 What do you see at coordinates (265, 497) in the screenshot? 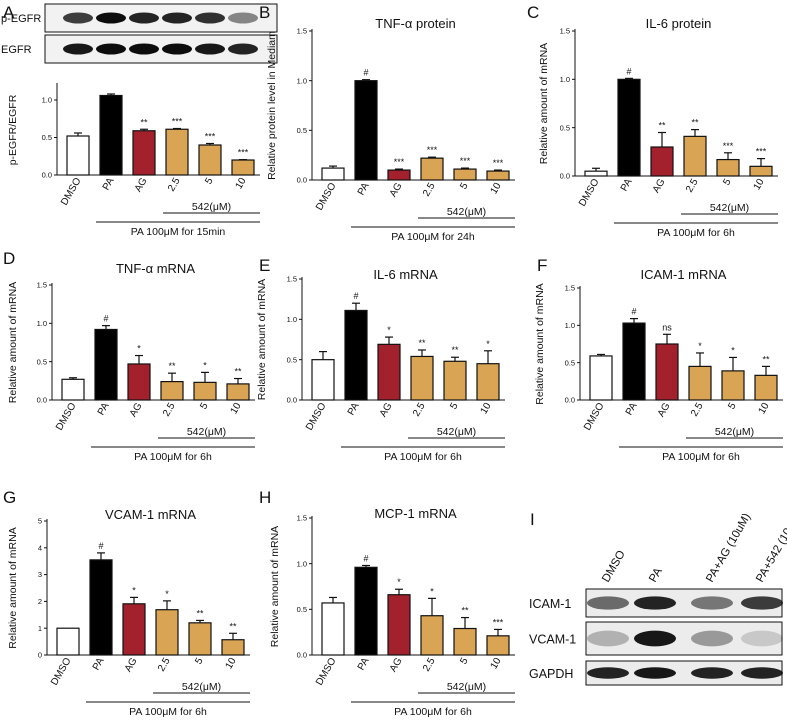
I see `panel-letter: H` at bounding box center [265, 497].